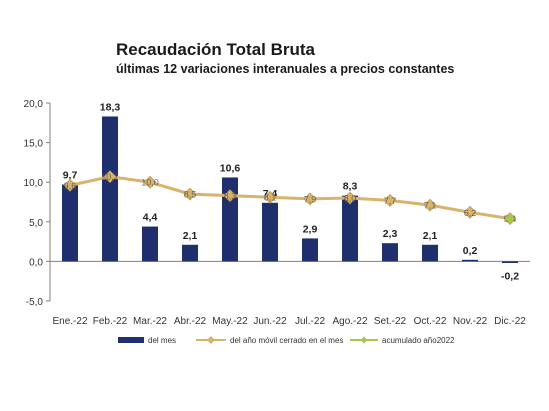  I want to click on line-value-label: 10,7, so click(110, 177).